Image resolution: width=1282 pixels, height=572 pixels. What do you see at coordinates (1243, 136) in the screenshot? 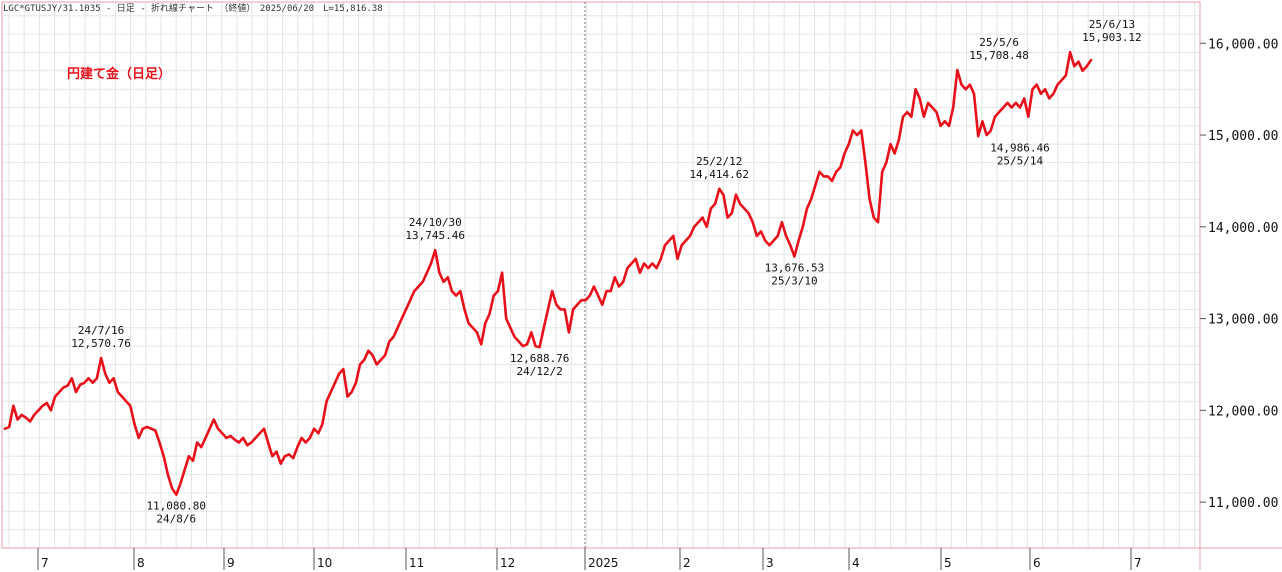
I see `y-tick-label: 15,000.00` at bounding box center [1243, 136].